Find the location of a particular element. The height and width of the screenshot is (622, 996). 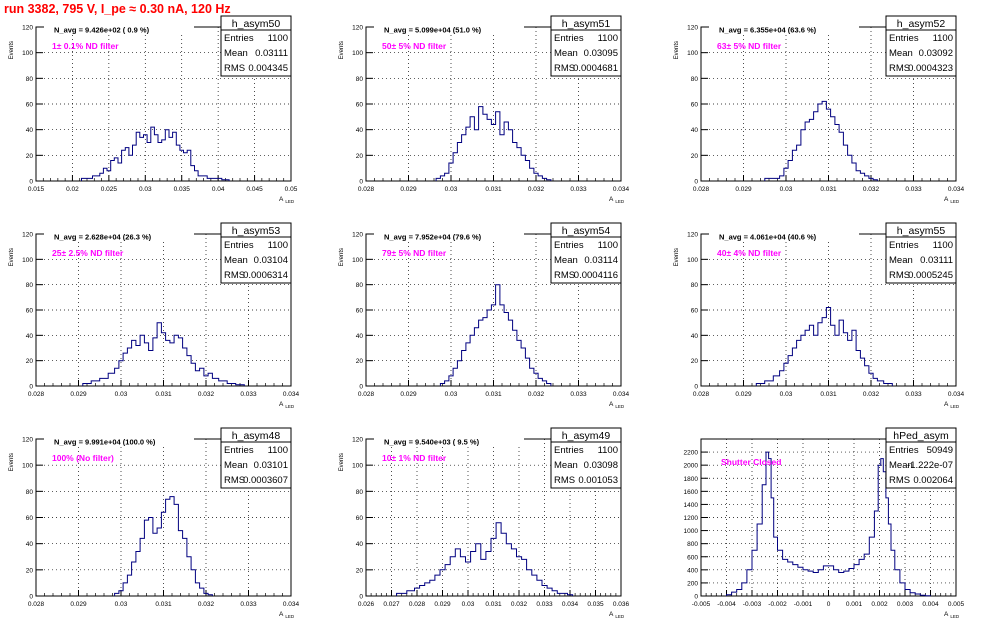

x-tick-label: 0.02 is located at coordinates (72, 189).